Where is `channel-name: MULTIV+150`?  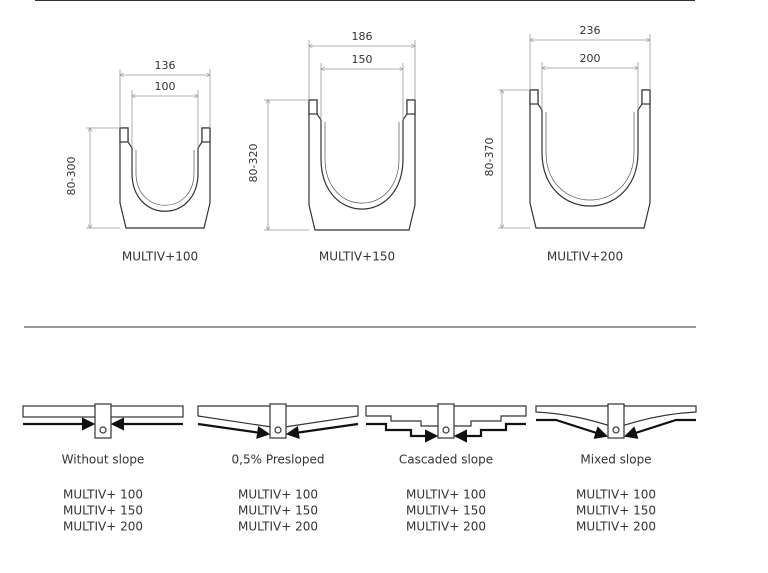 channel-name: MULTIV+150 is located at coordinates (357, 257).